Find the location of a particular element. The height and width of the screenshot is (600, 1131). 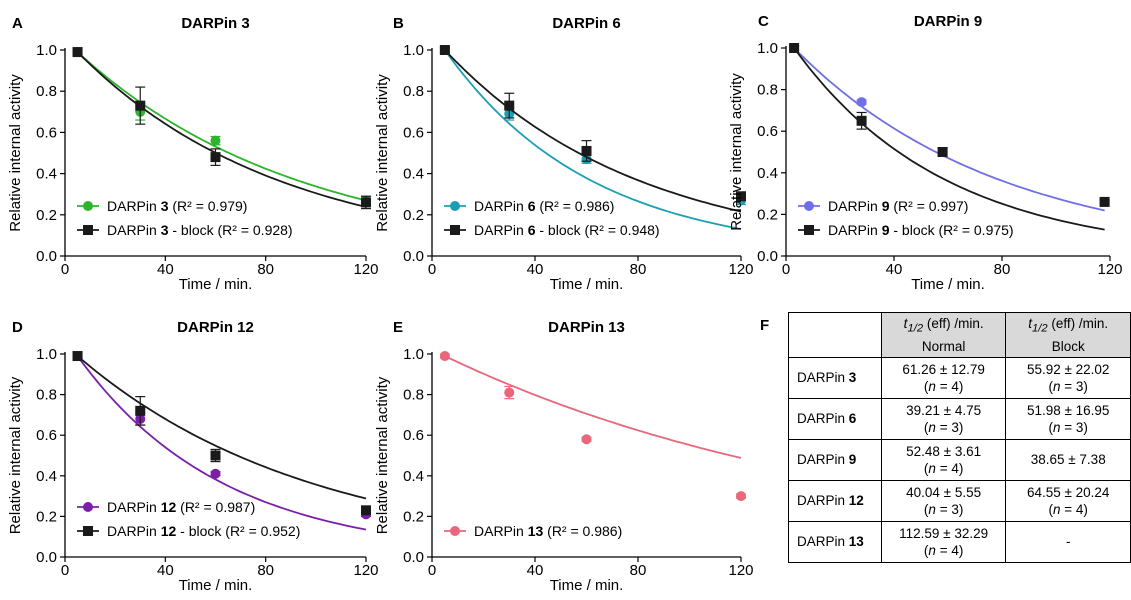

table-cell-normal: 112.59 ± 32.29 (n = 4) is located at coordinates (943, 541).